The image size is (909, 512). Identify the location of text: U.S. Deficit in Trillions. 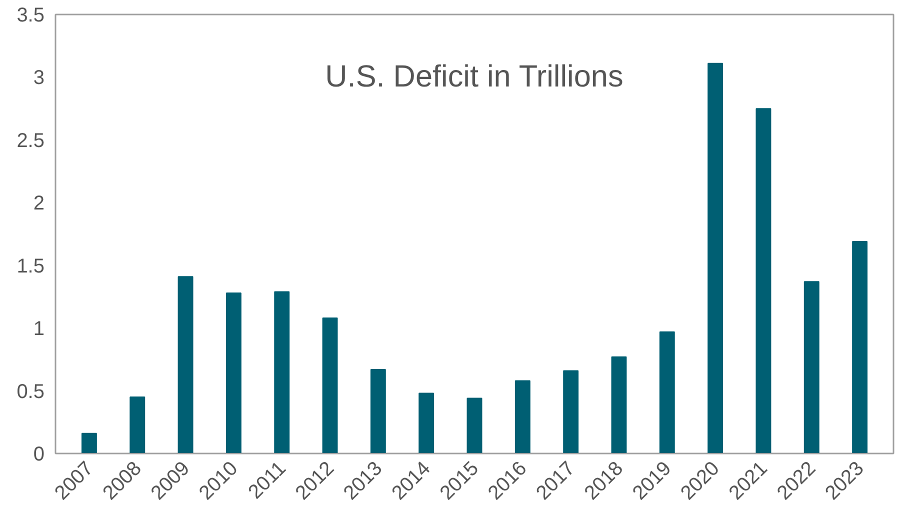
(474, 77).